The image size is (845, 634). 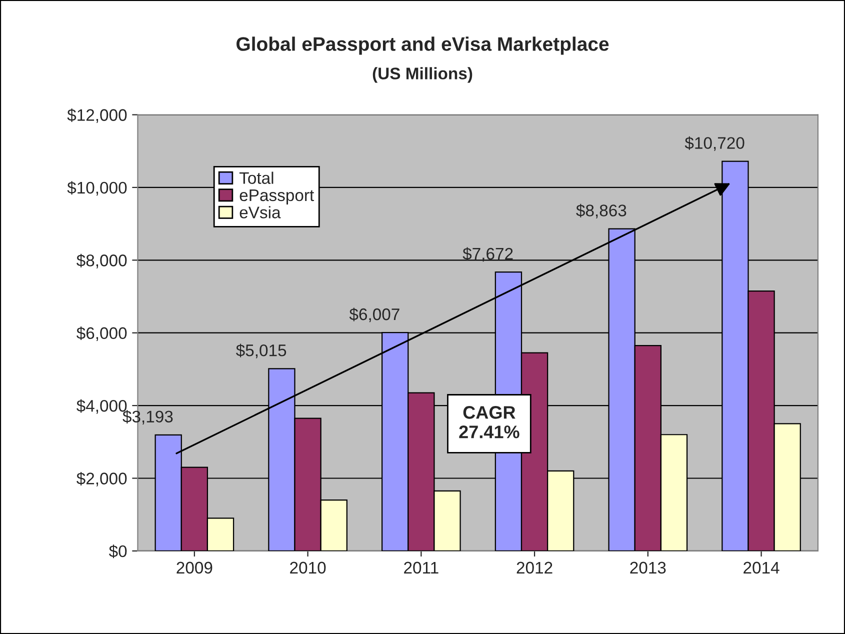 What do you see at coordinates (534, 568) in the screenshot?
I see `x-tick-label: 2012` at bounding box center [534, 568].